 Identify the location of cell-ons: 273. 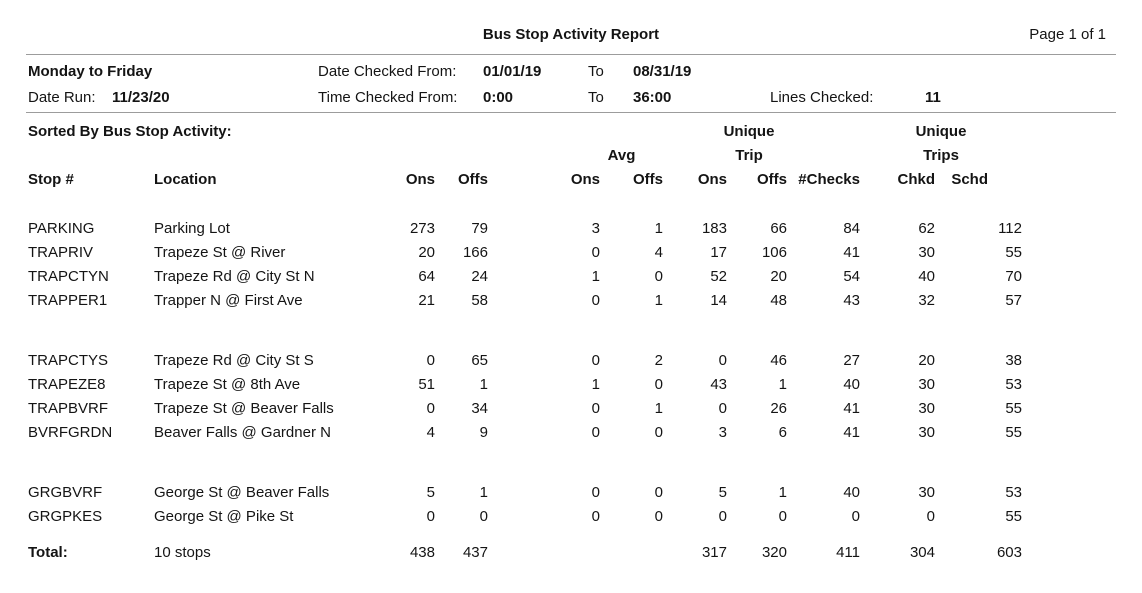
(422, 228).